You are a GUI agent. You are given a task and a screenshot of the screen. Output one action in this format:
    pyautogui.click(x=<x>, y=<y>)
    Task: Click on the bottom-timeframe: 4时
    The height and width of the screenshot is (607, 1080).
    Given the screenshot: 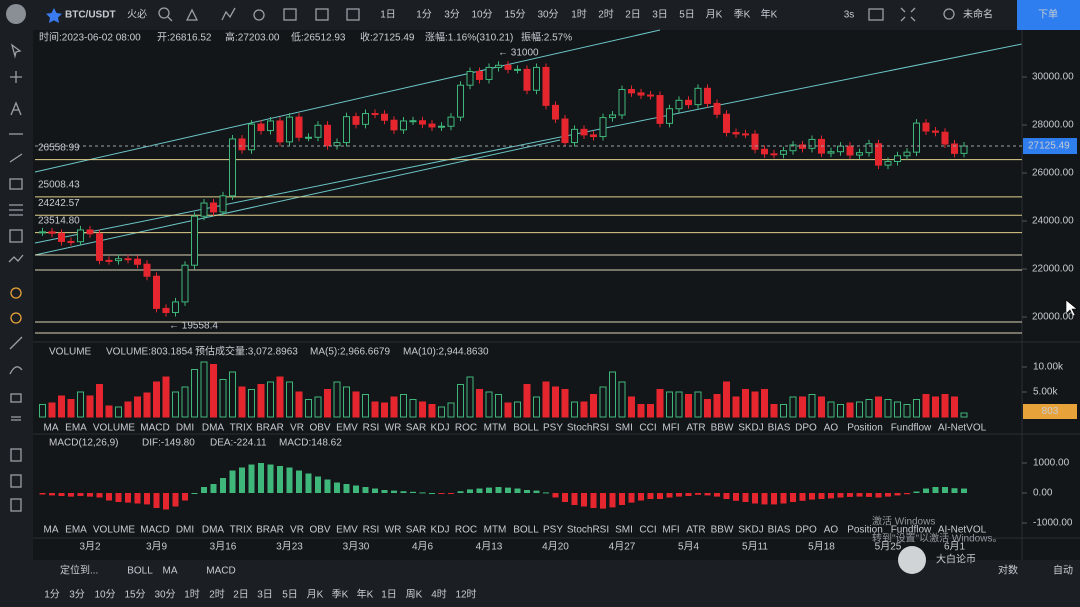 What is the action you would take?
    pyautogui.click(x=439, y=595)
    